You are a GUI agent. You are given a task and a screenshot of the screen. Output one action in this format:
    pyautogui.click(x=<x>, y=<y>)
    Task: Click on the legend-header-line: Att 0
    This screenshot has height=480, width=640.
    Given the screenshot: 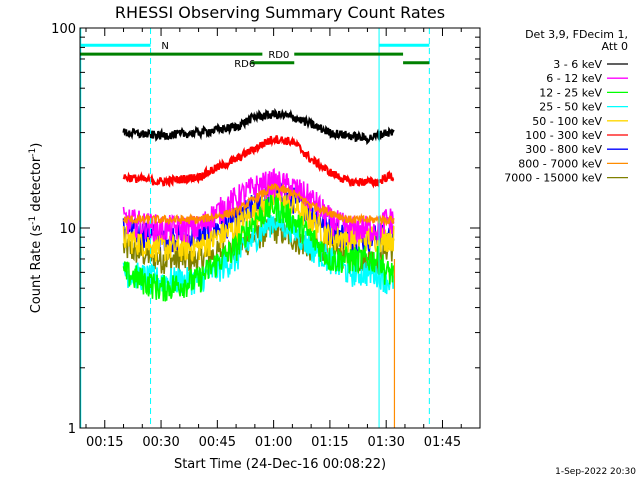 What is the action you would take?
    pyautogui.click(x=615, y=46)
    